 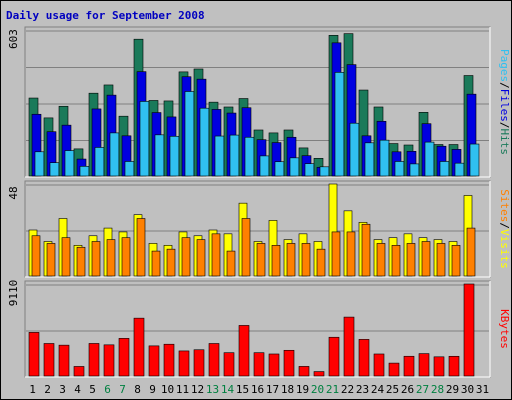 I want to click on x-tick-label-31: 31, so click(x=482, y=389).